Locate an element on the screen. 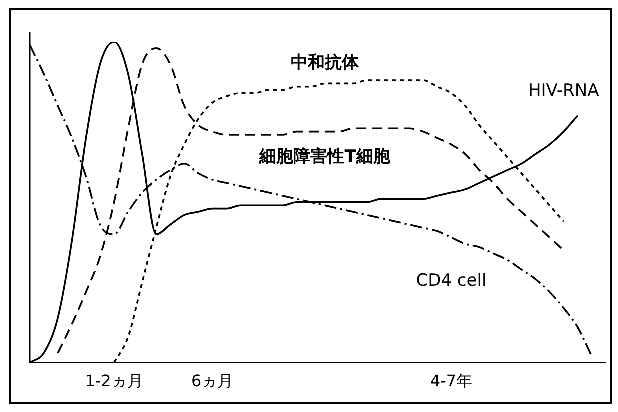 Image resolution: width=618 pixels, height=412 pixels. x-tick-label: 4-7年 is located at coordinates (451, 381).